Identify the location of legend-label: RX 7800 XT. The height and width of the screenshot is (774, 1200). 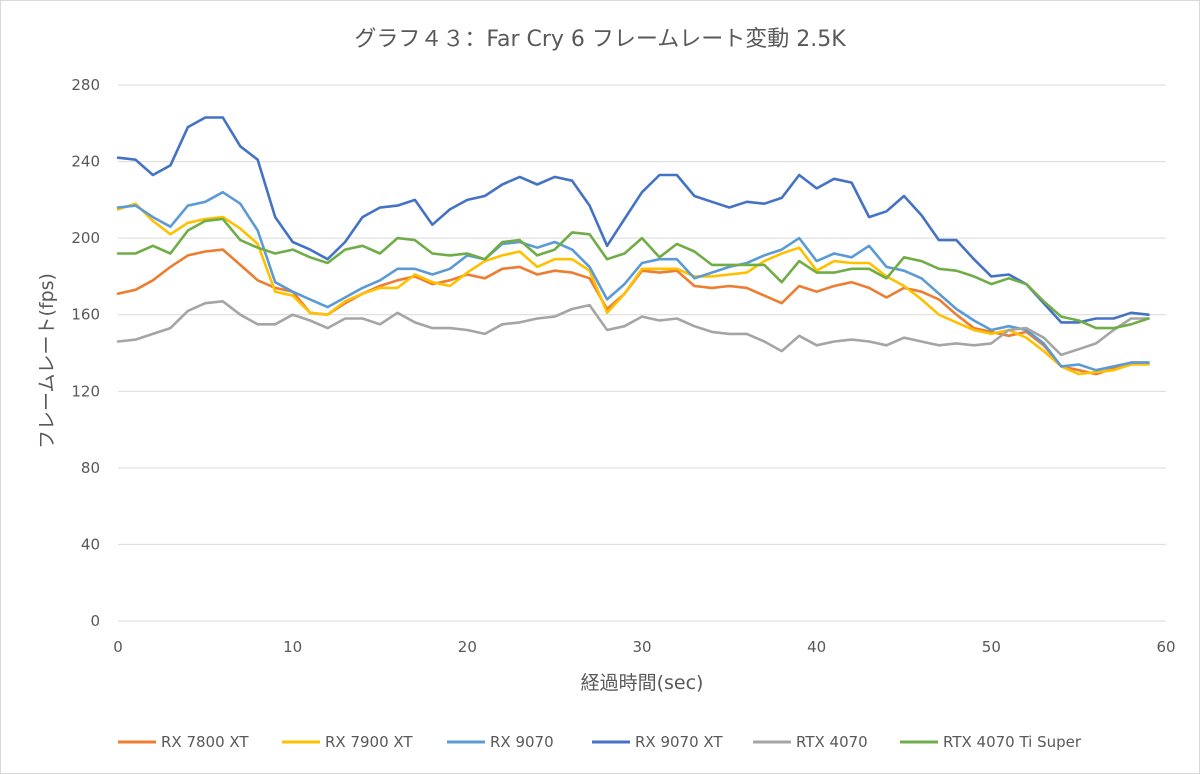
(205, 742).